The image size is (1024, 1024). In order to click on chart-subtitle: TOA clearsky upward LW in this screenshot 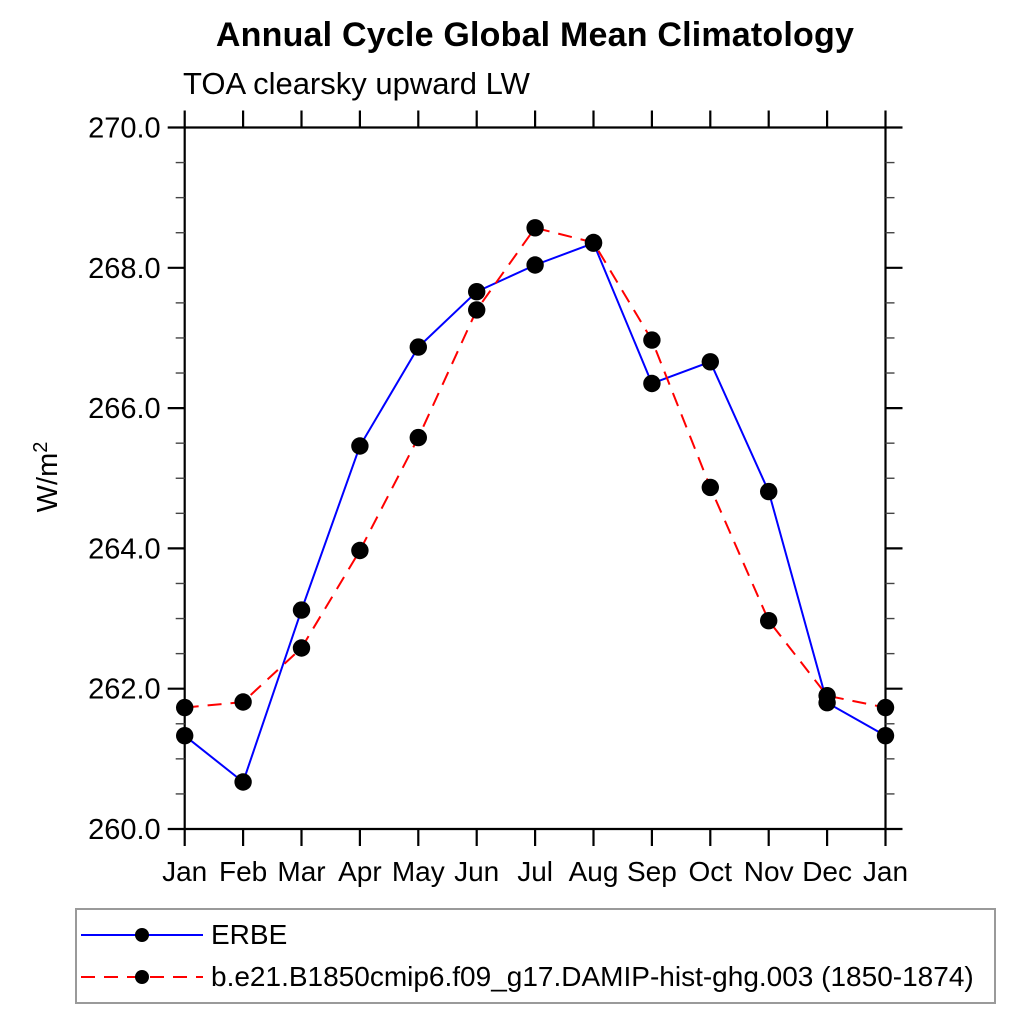, I will do `click(356, 83)`.